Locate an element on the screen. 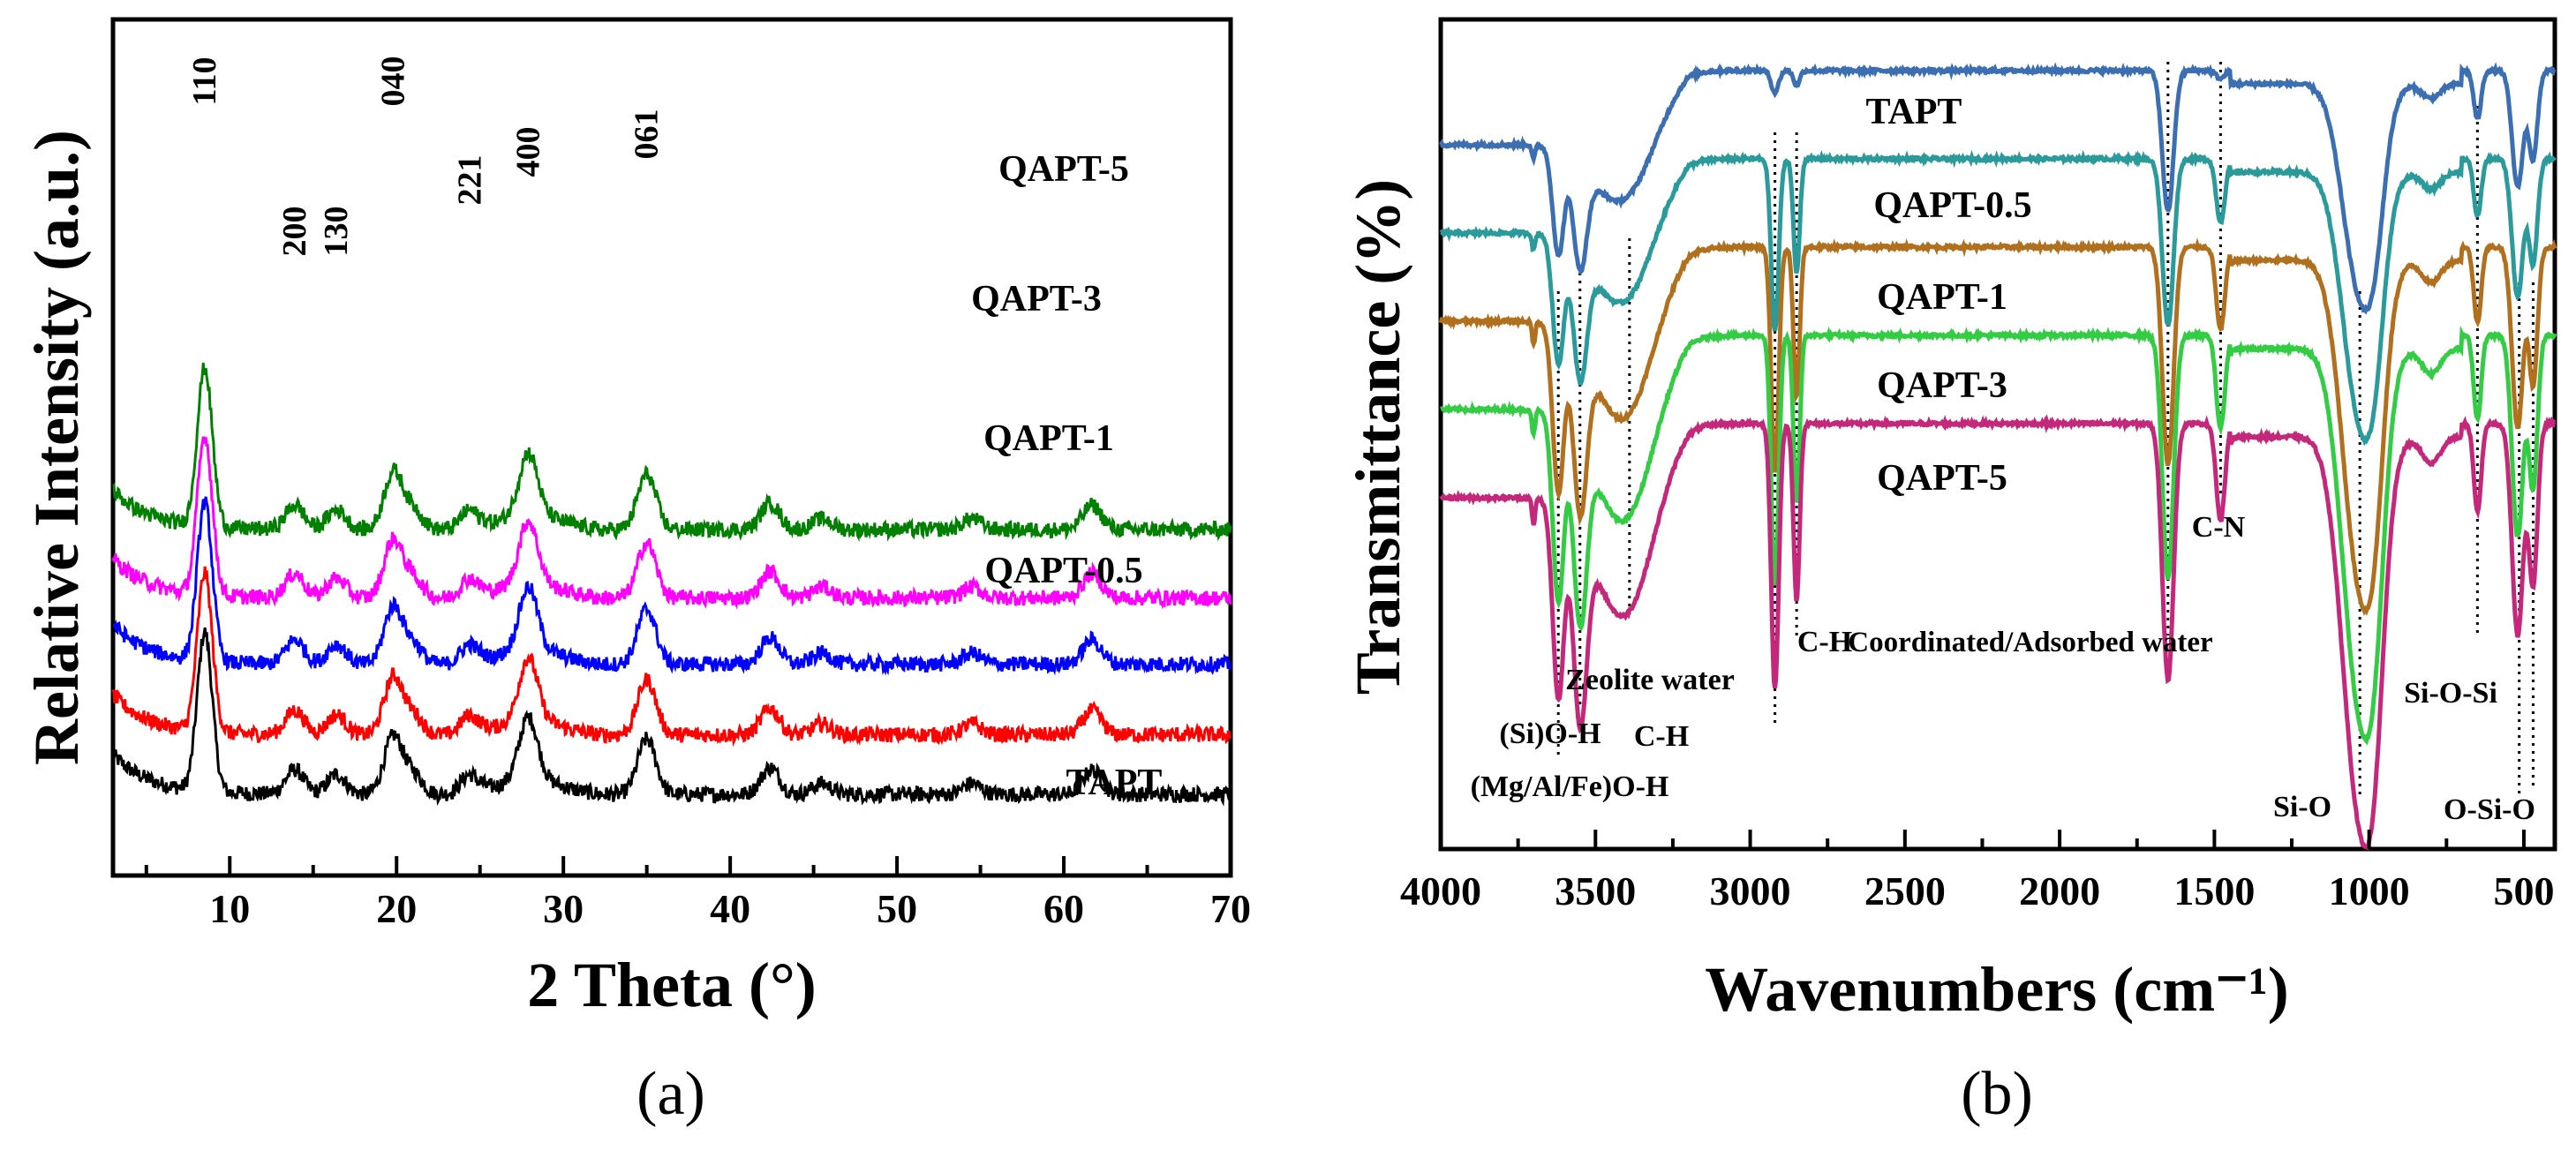 The image size is (2576, 1150). ftir-band-label: Si-O is located at coordinates (2302, 807).